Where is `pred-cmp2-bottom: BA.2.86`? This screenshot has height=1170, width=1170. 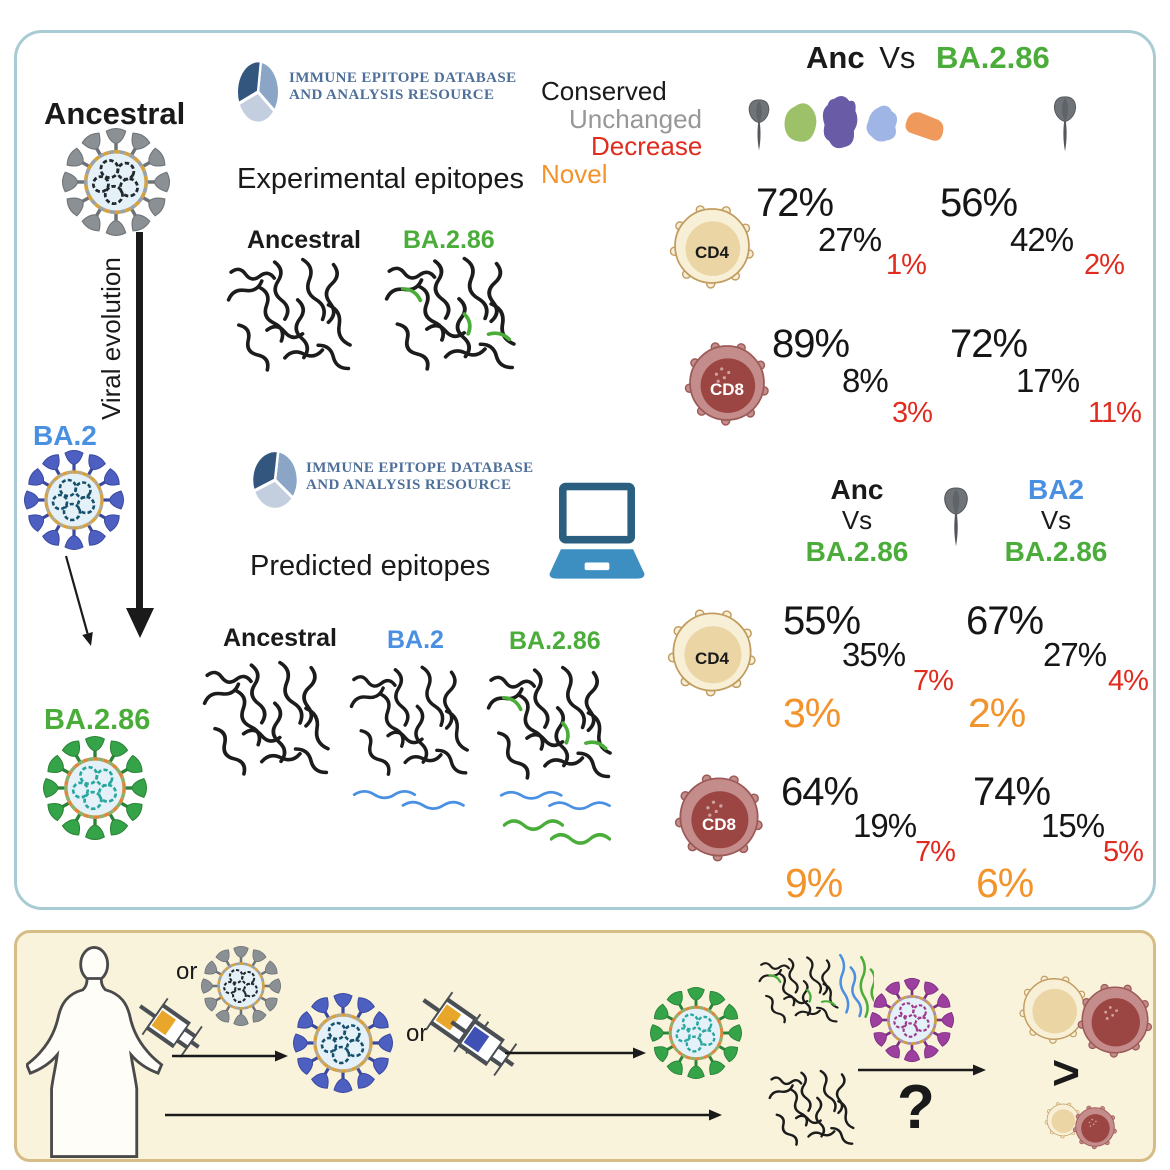
pred-cmp2-bottom: BA.2.86 is located at coordinates (1056, 551).